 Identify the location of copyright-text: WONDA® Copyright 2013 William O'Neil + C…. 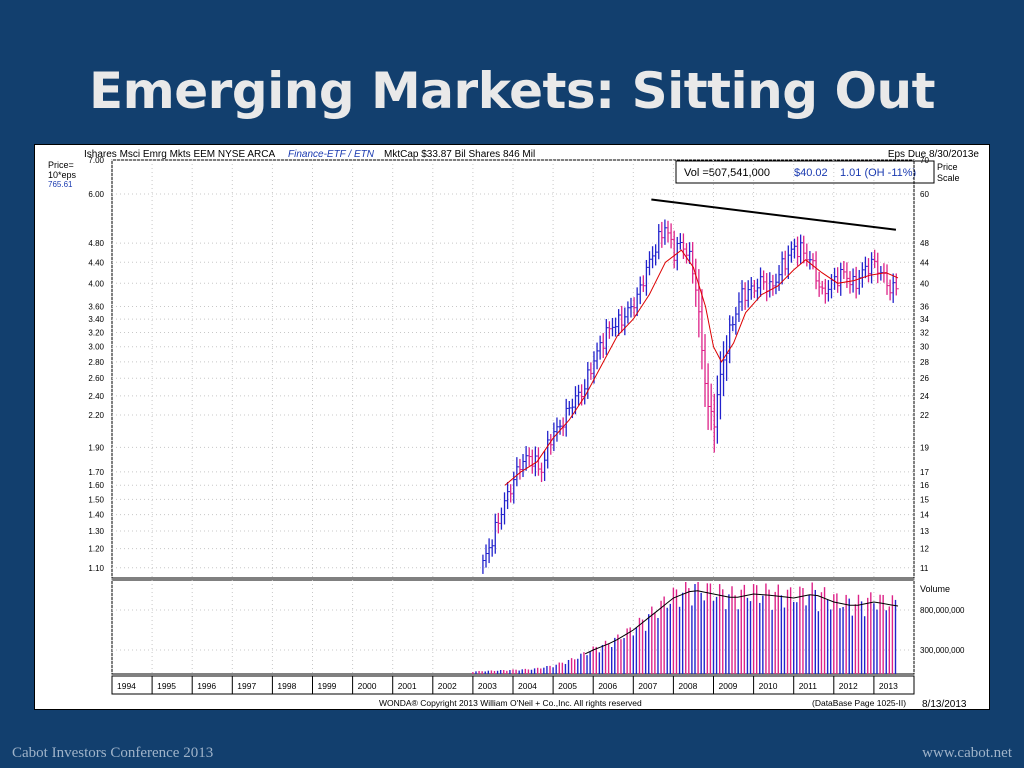
(510, 703).